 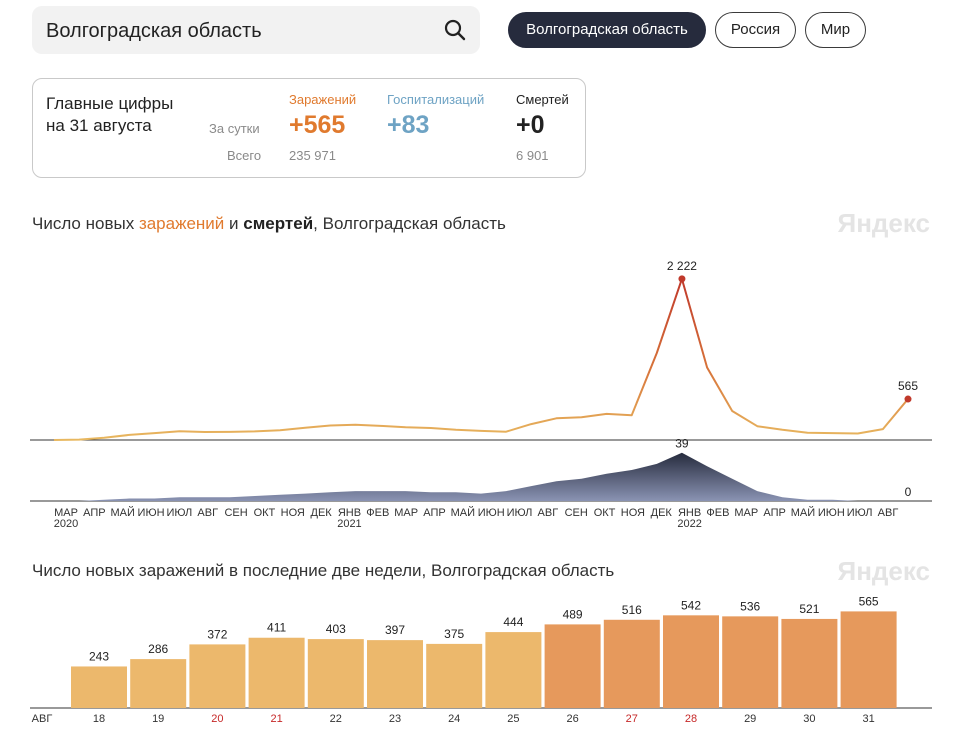 I want to click on day-label: 30, so click(x=809, y=719).